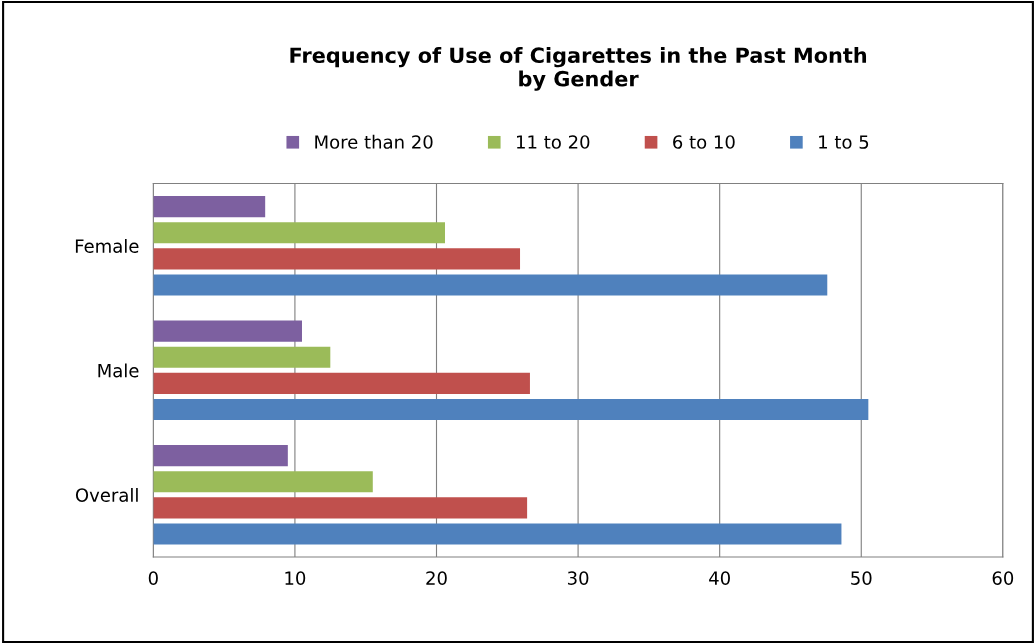 The image size is (1036, 644). What do you see at coordinates (861, 578) in the screenshot?
I see `x-tick-label: 50` at bounding box center [861, 578].